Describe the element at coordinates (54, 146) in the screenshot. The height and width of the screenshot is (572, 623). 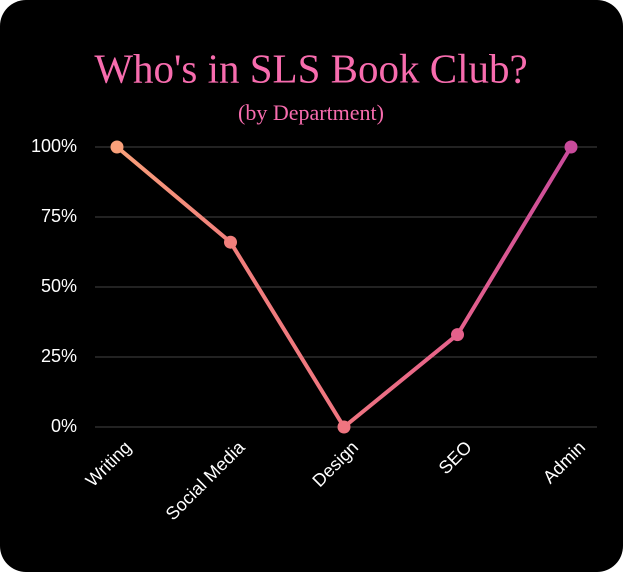
I see `y-tick-label: 100%` at that location.